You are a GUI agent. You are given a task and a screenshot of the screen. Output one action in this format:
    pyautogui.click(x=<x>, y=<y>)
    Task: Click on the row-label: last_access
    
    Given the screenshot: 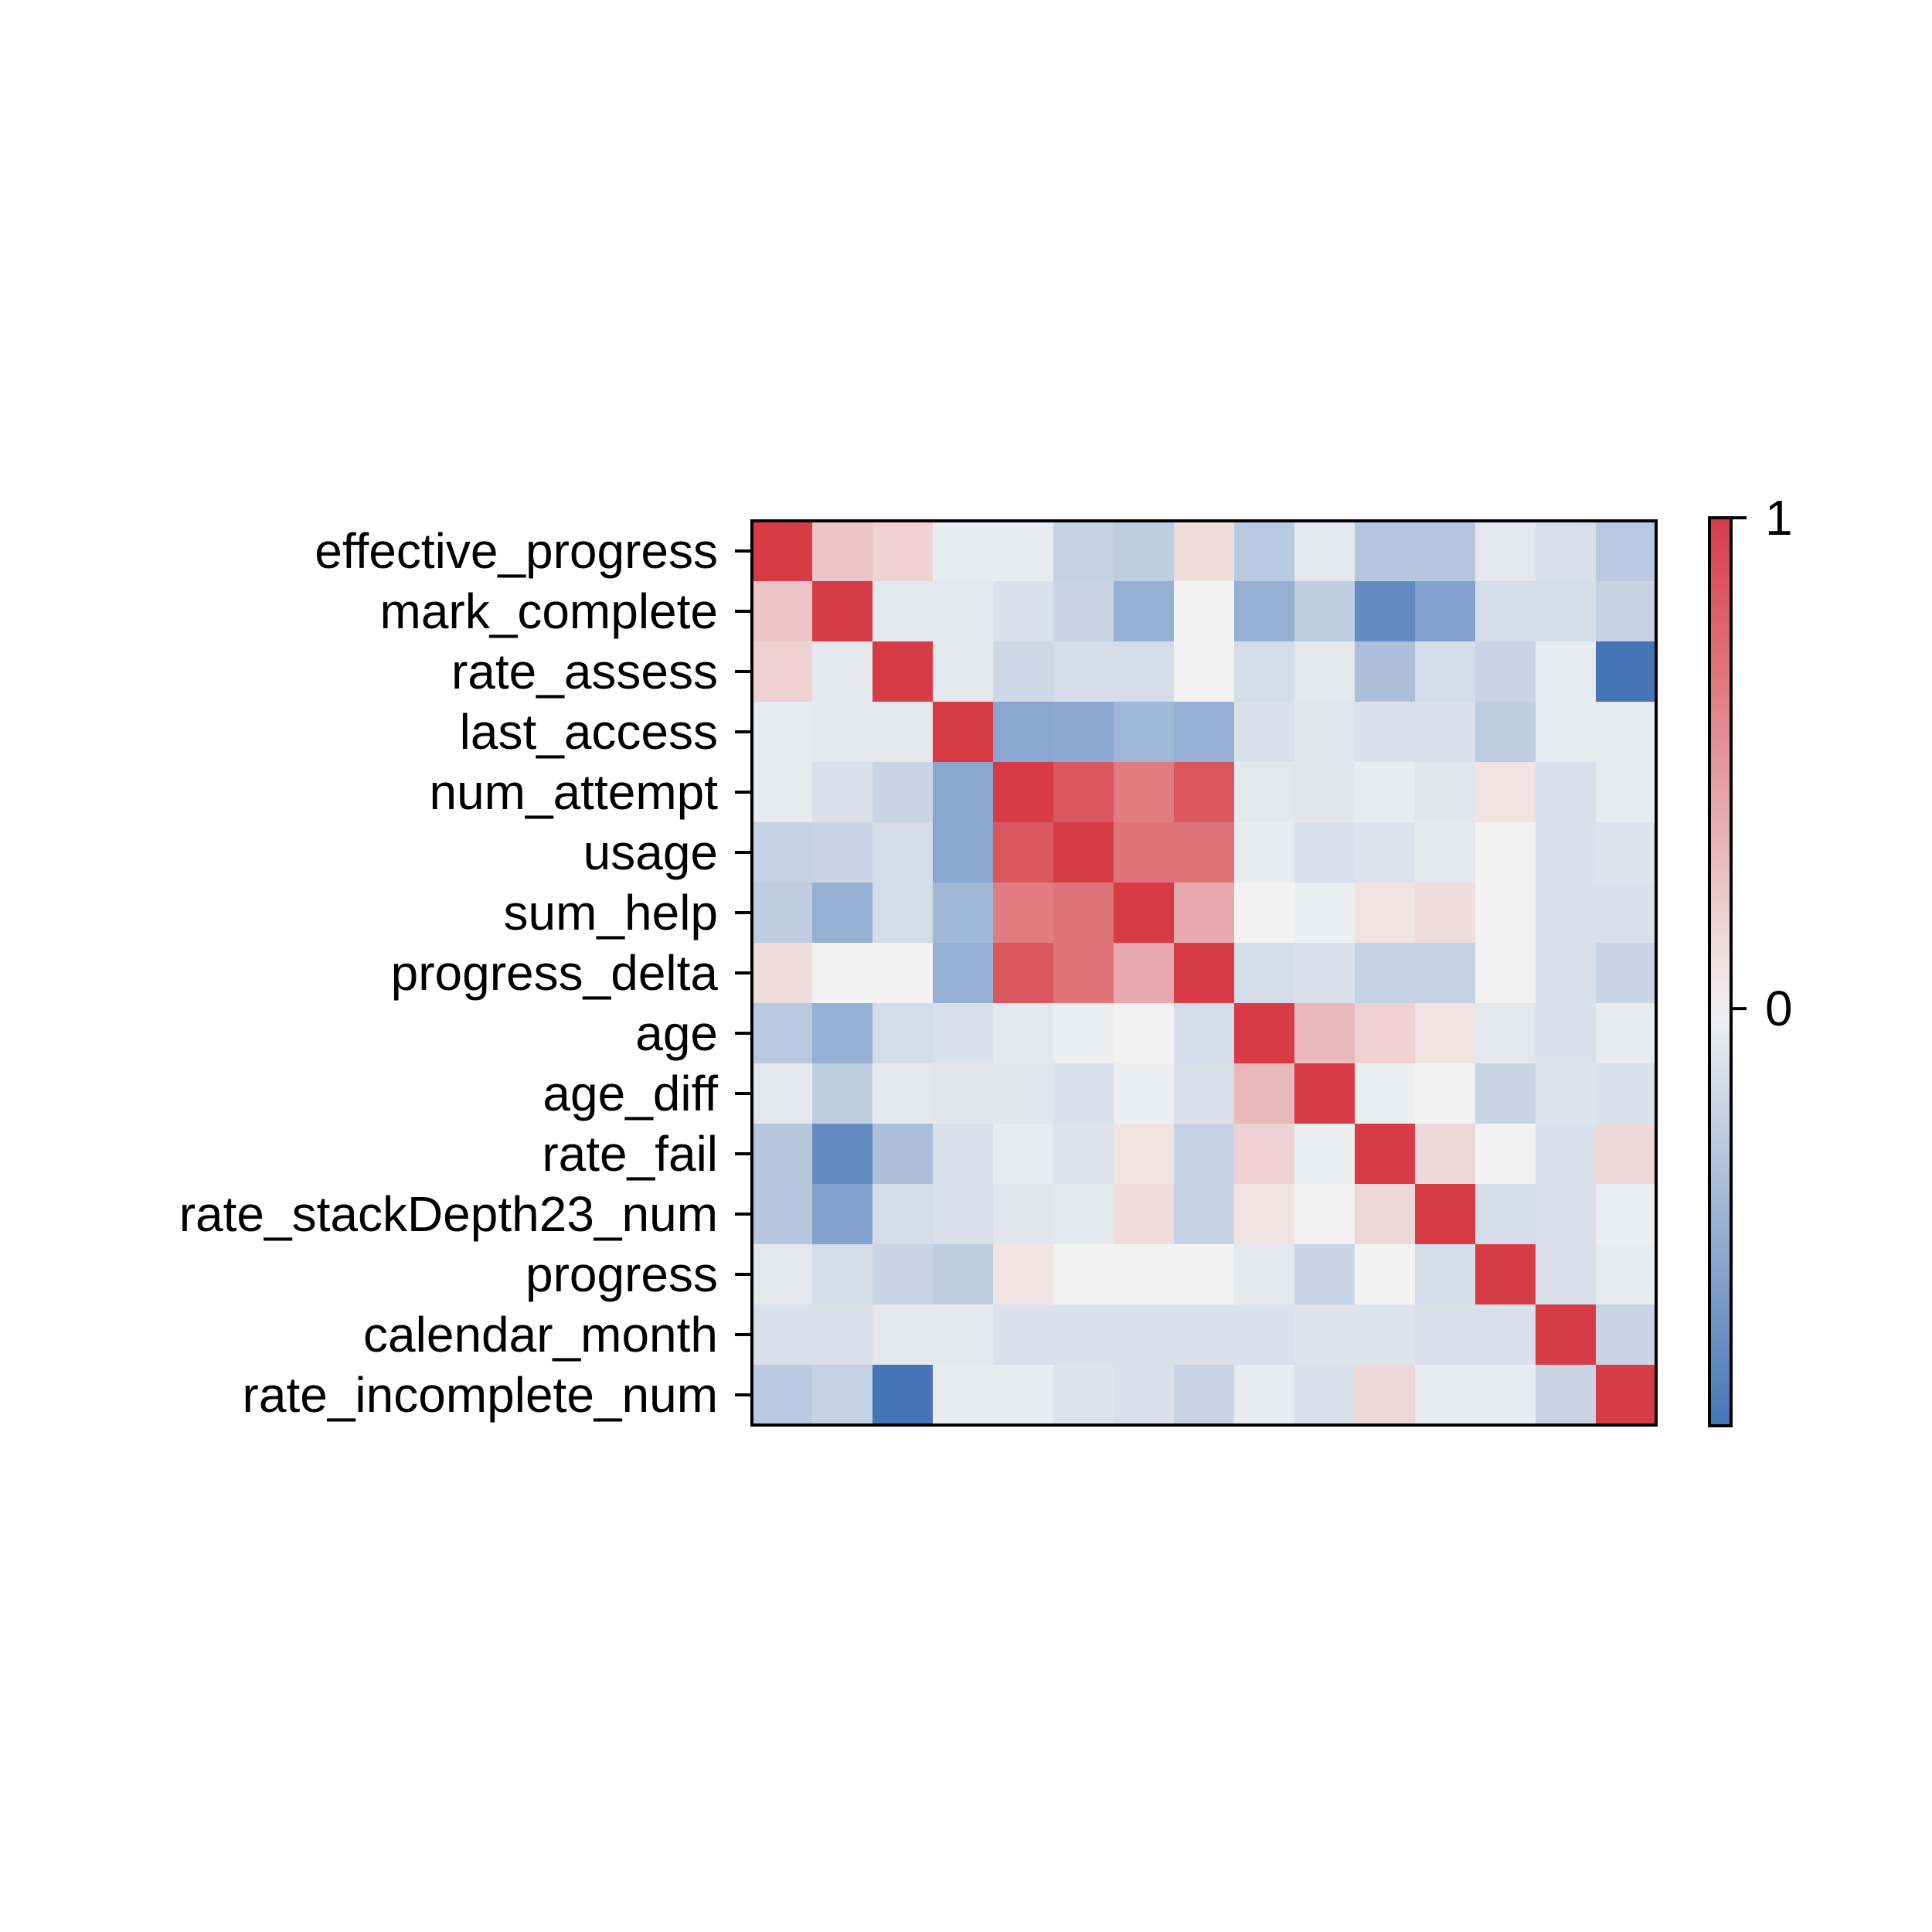 What is the action you would take?
    pyautogui.click(x=589, y=732)
    